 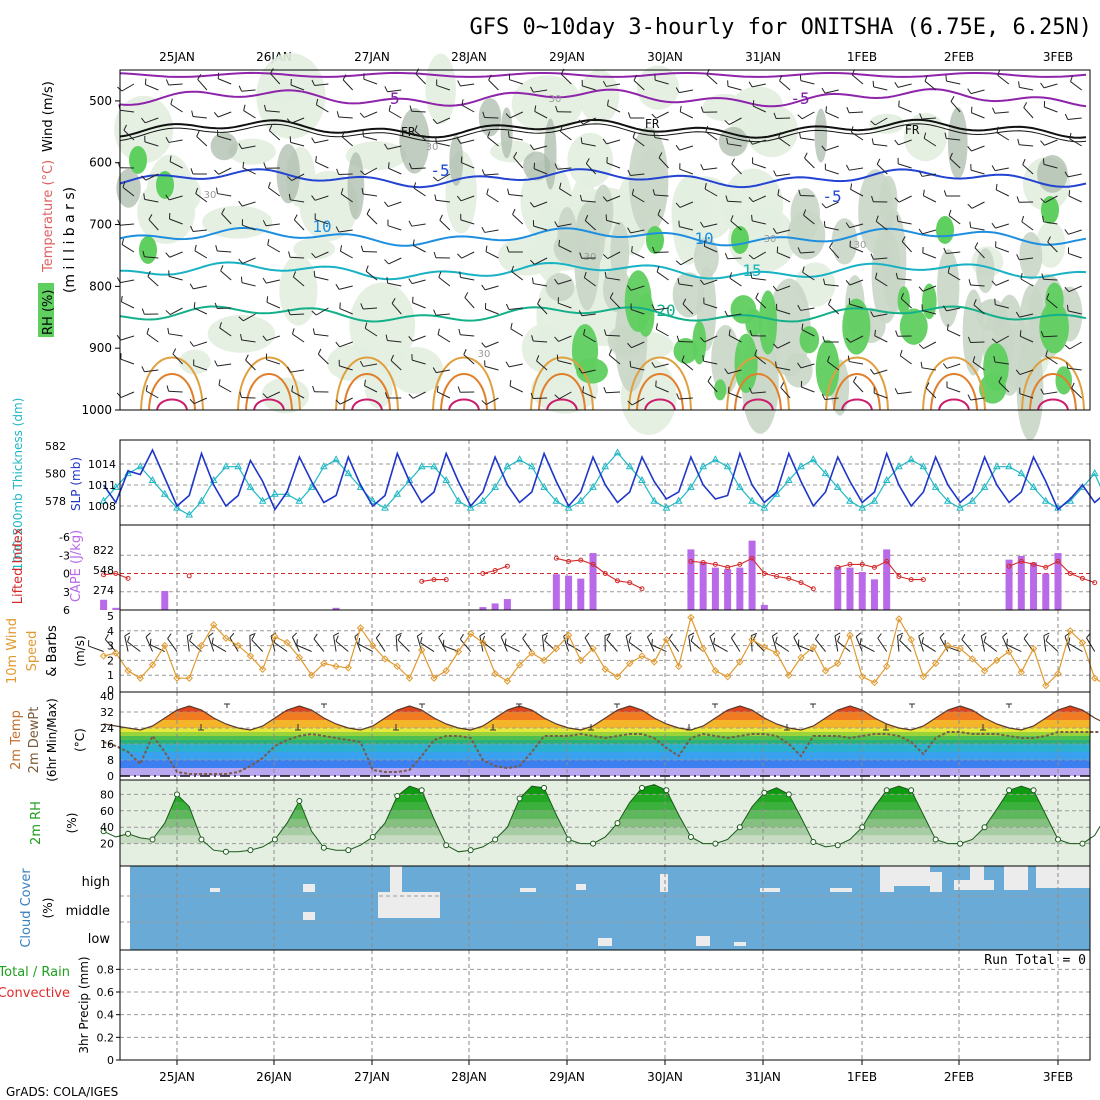 I want to click on temp-band, so click(x=605, y=730).